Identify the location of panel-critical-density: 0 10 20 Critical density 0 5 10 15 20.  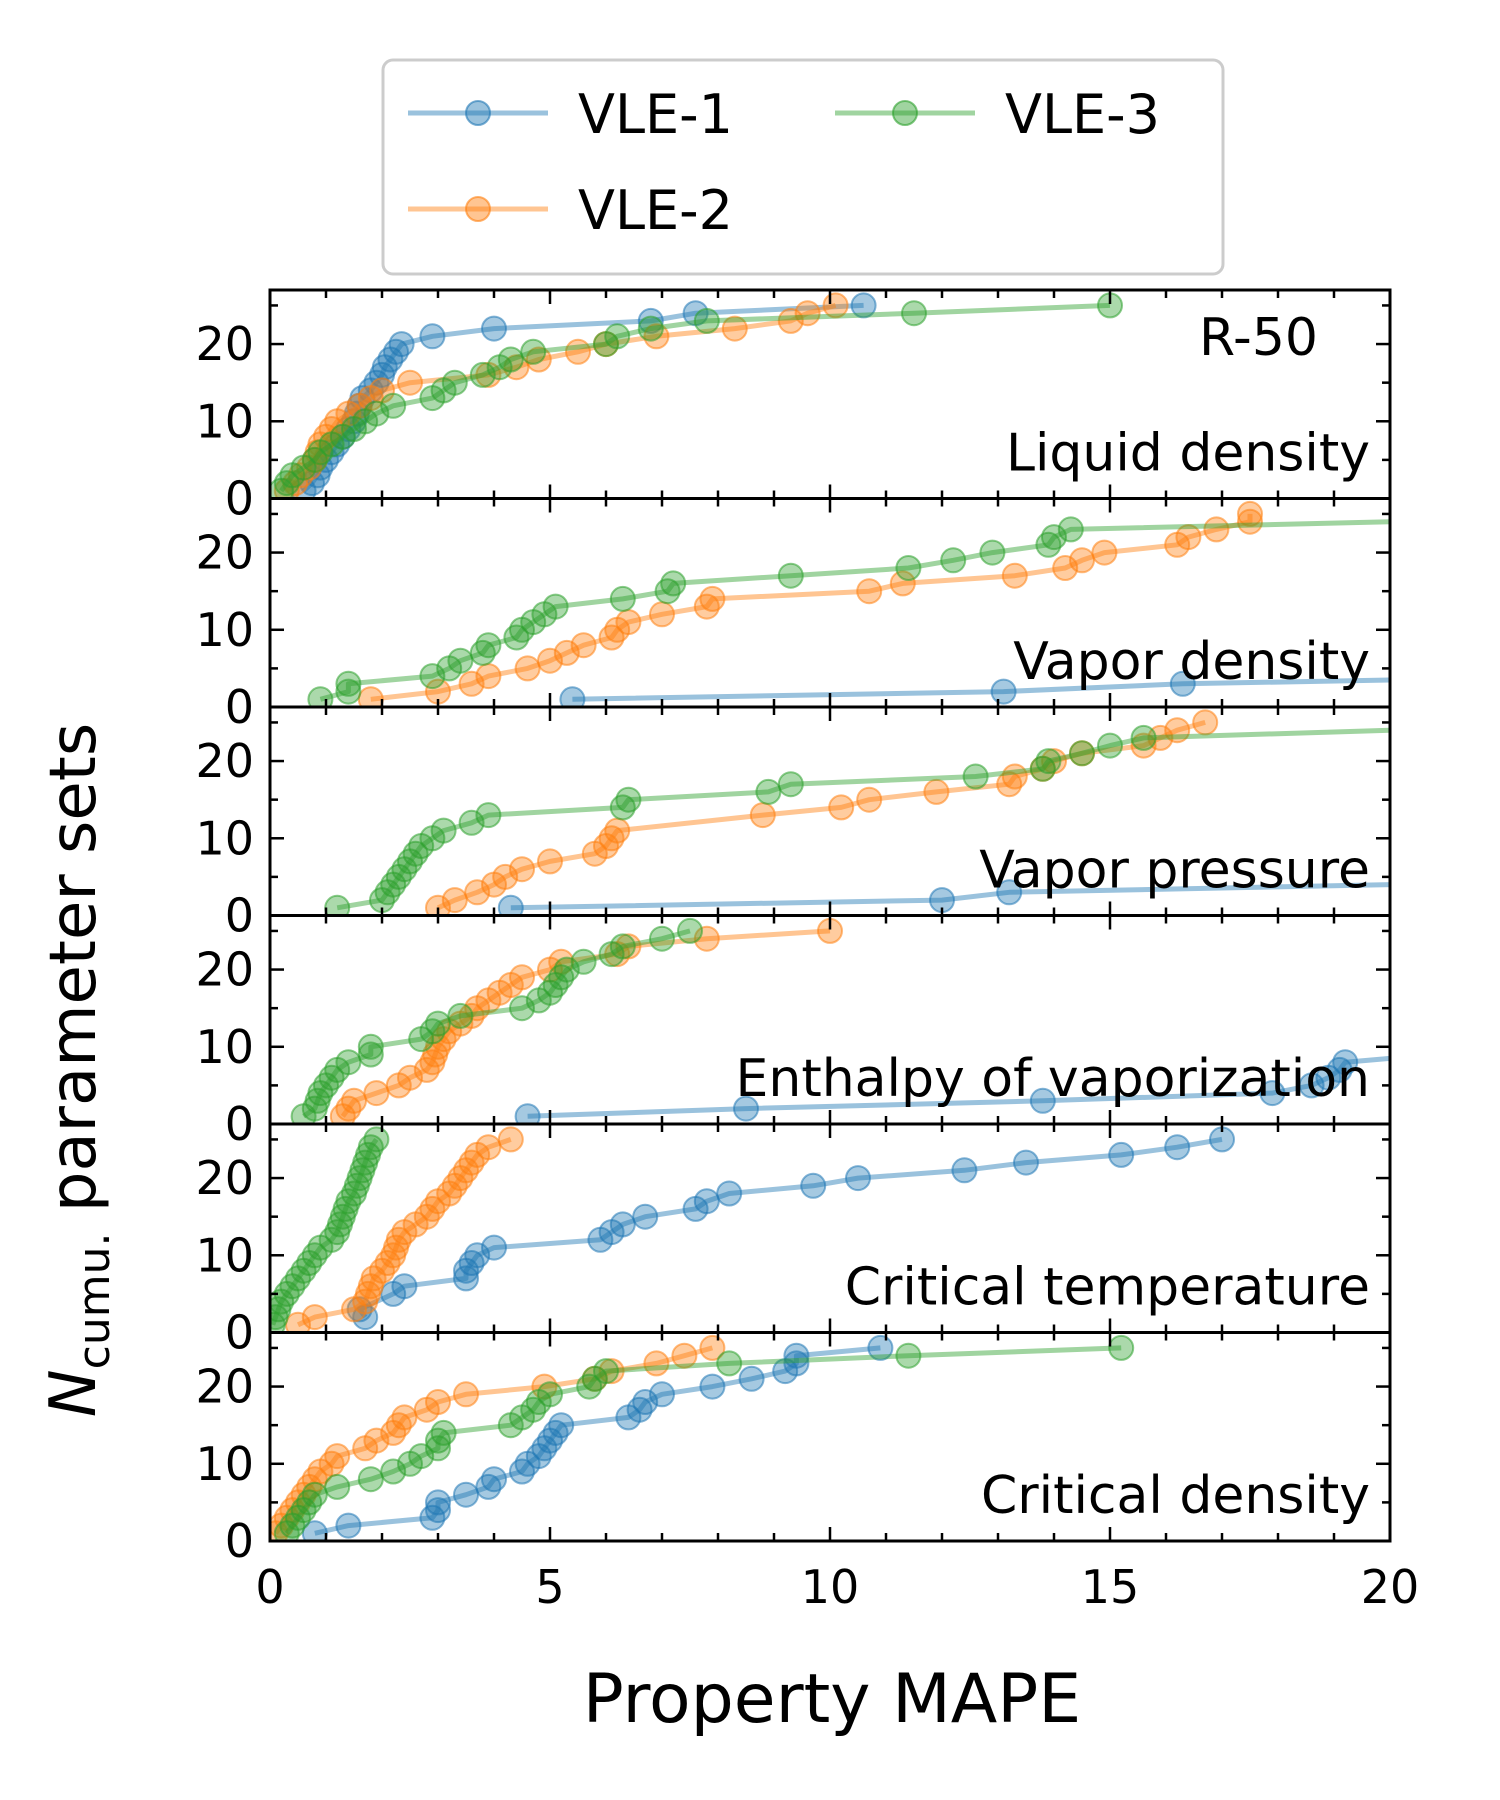
(807, 1472).